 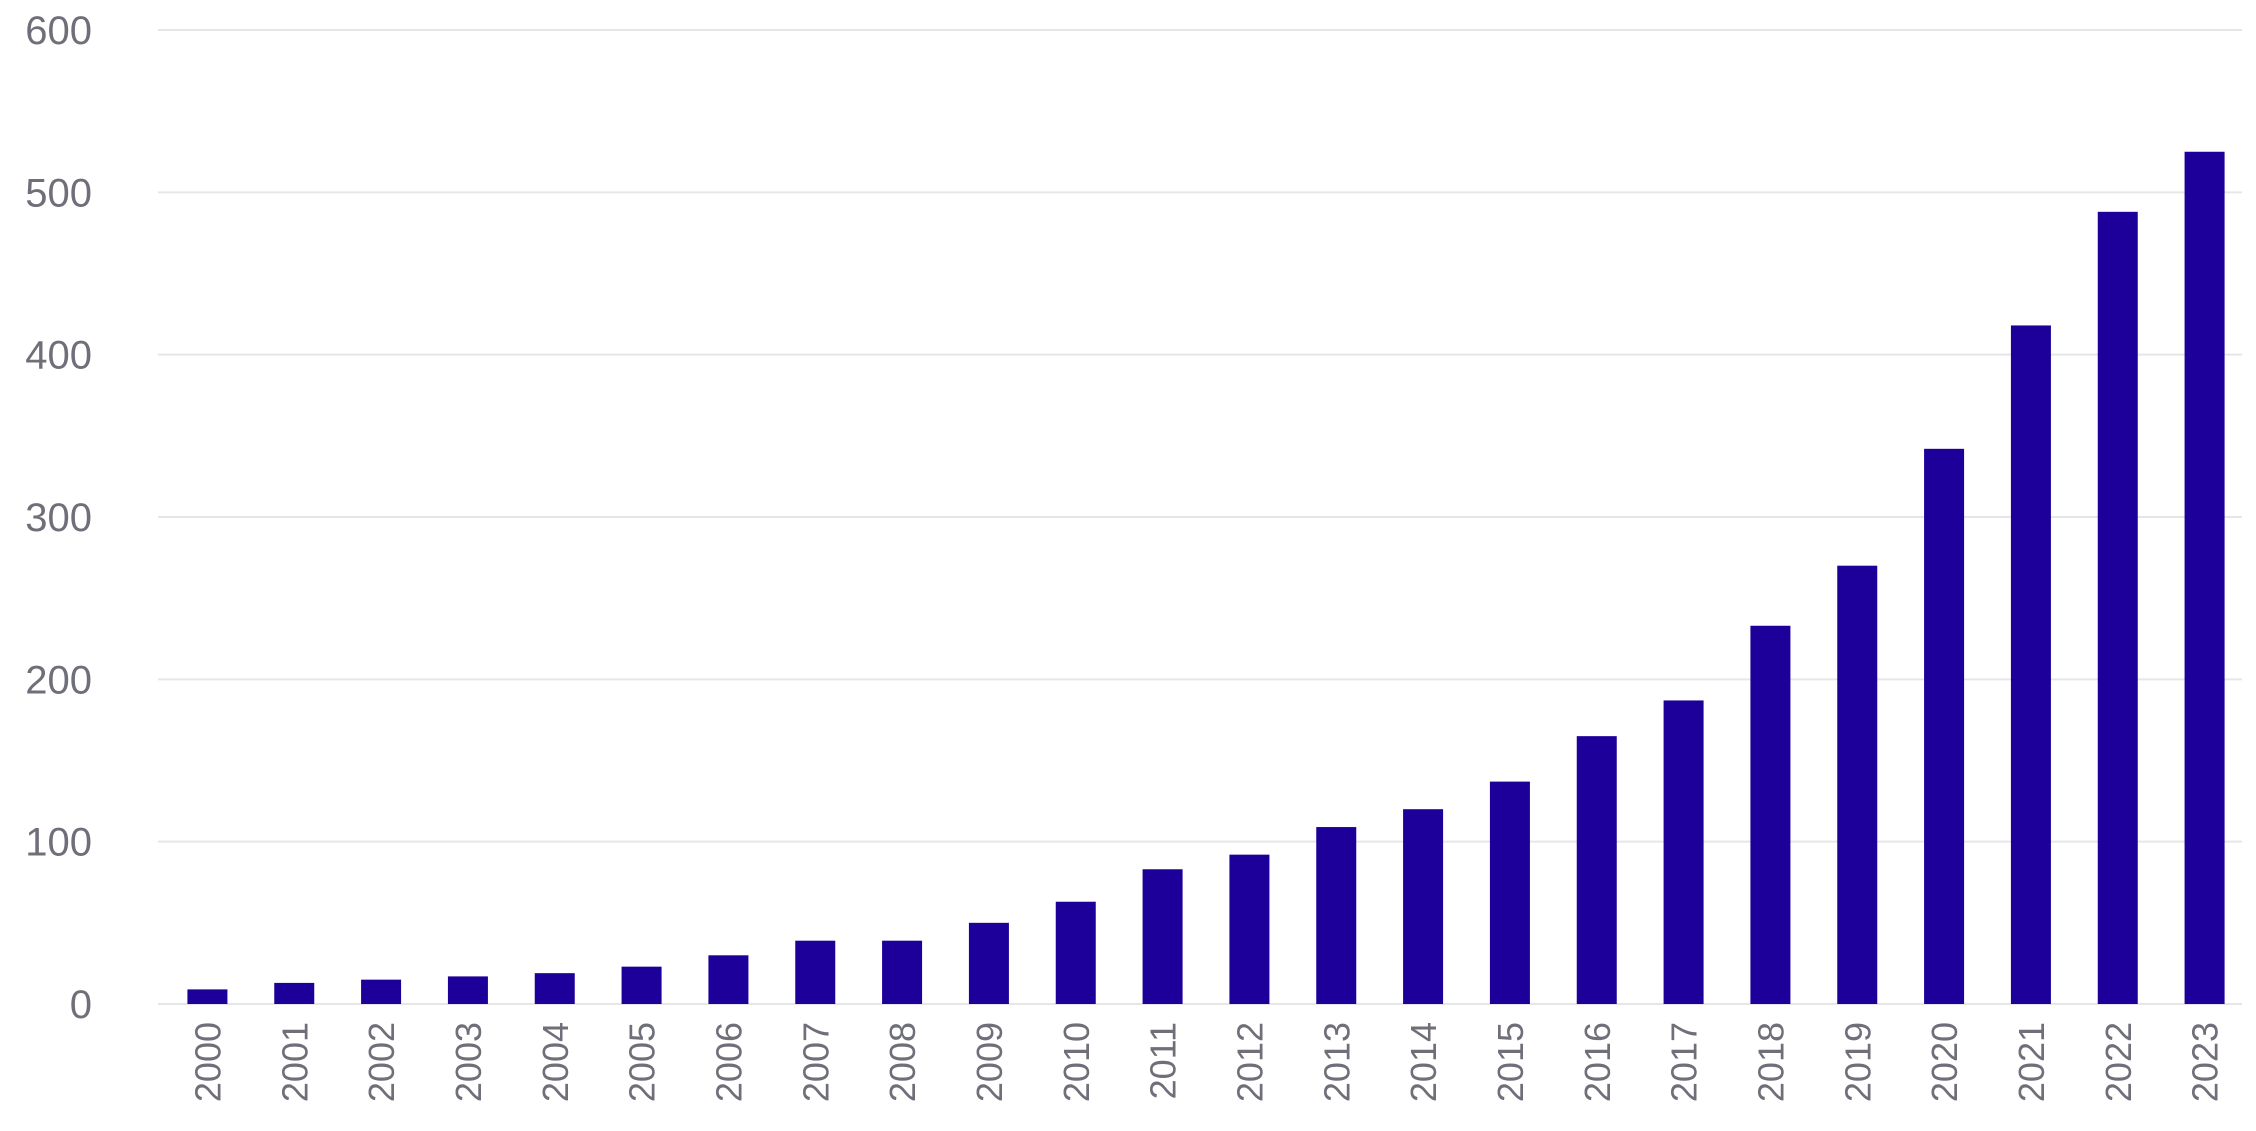 What do you see at coordinates (58, 356) in the screenshot?
I see `y-tick-label: 400` at bounding box center [58, 356].